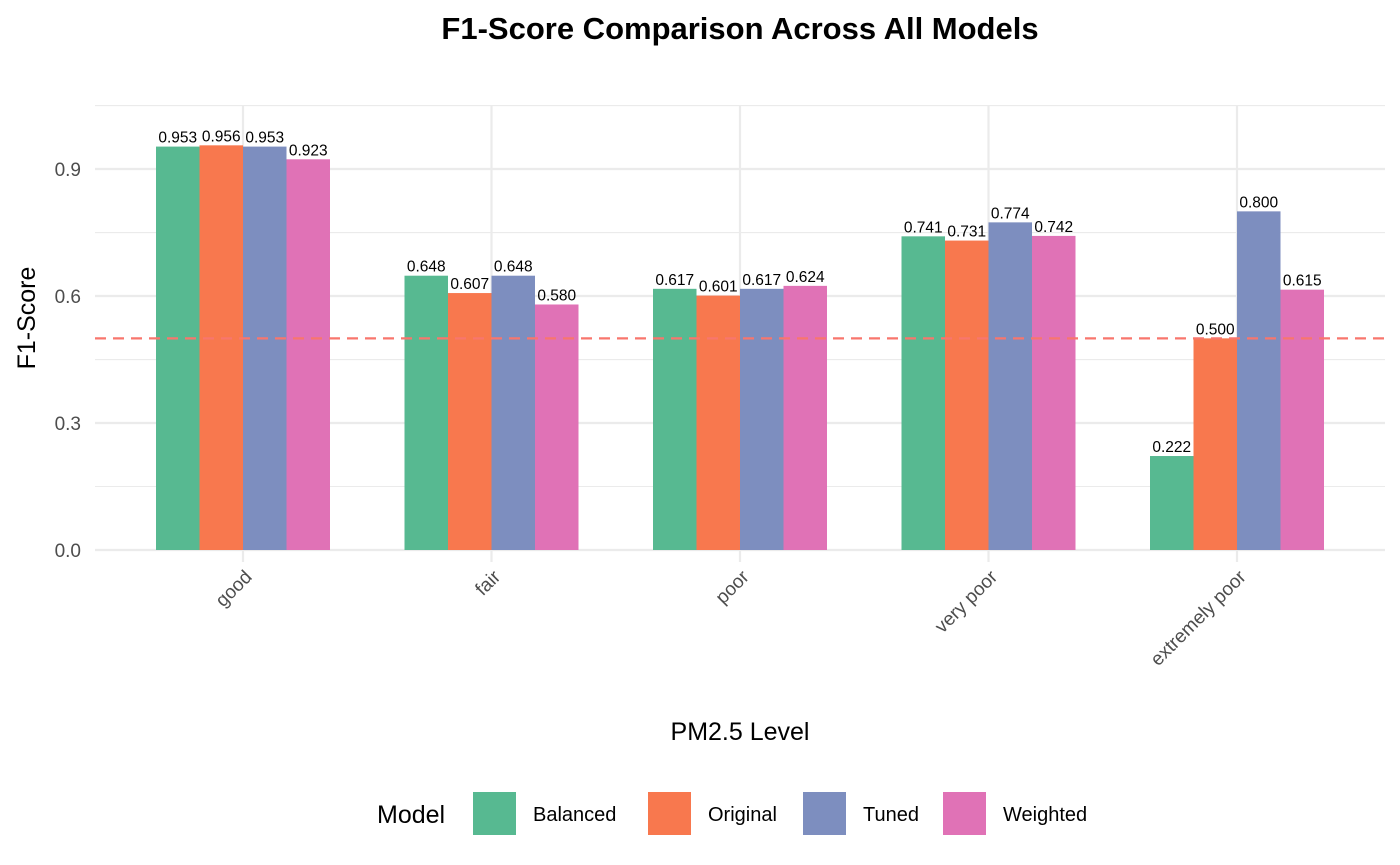  What do you see at coordinates (574, 815) in the screenshot?
I see `legend-label: Balanced` at bounding box center [574, 815].